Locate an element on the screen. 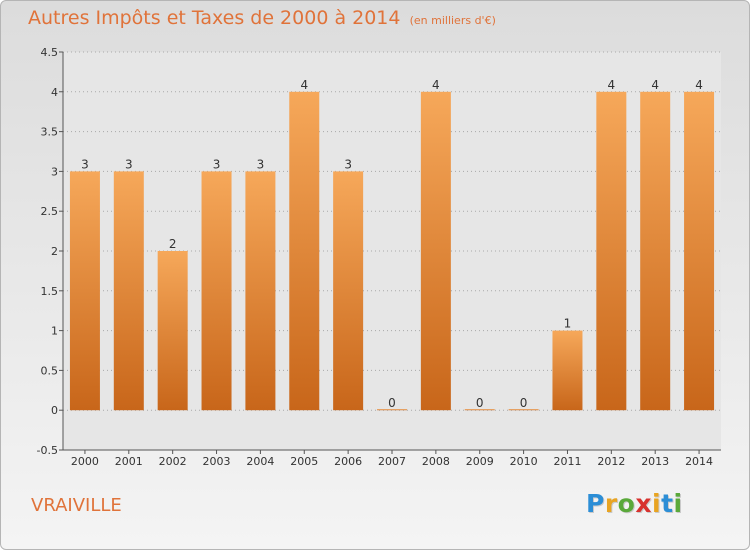  data-label: 1 is located at coordinates (568, 324).